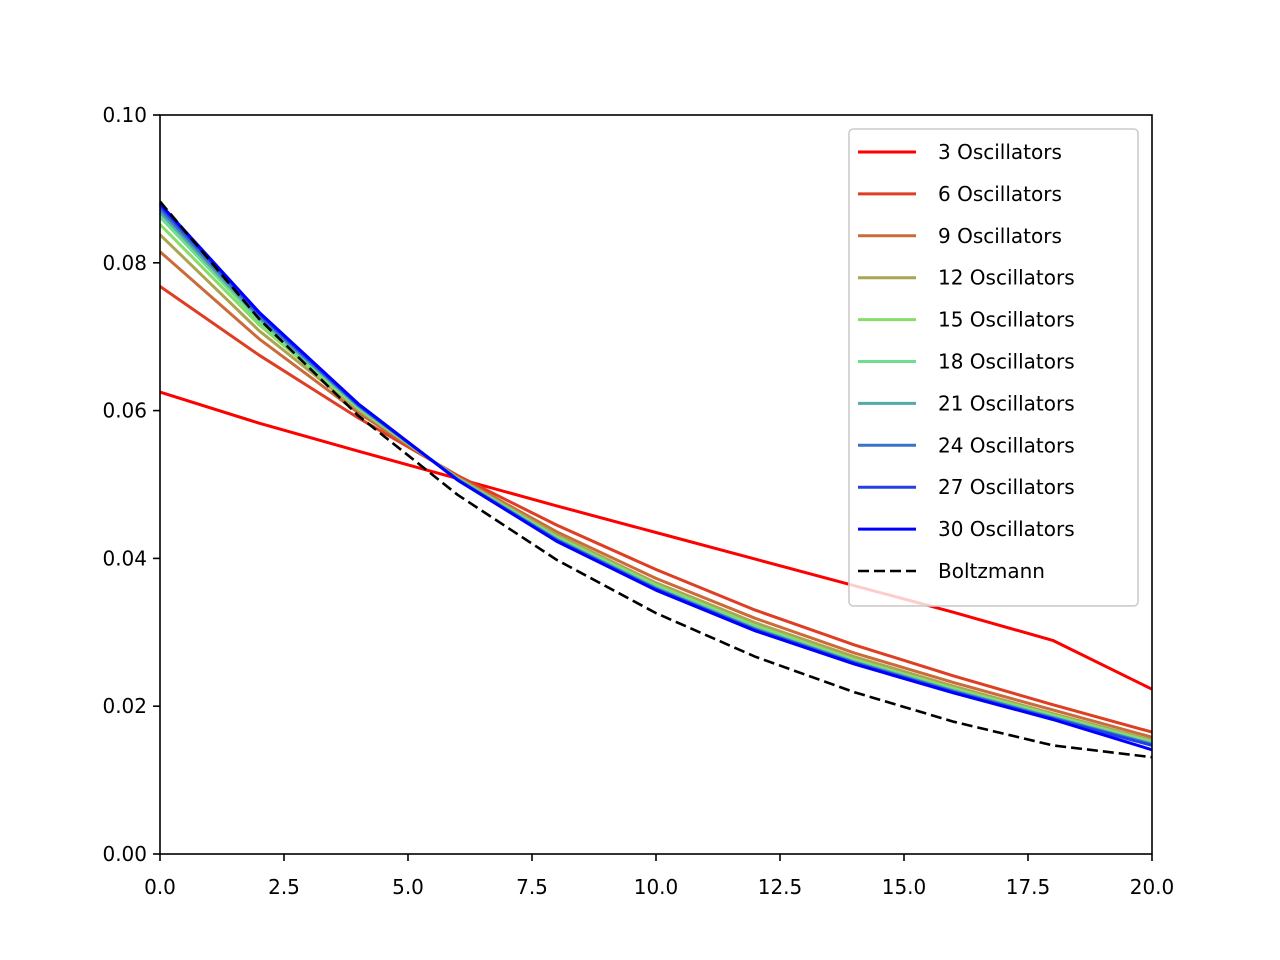 Image resolution: width=1280 pixels, height=960 pixels. I want to click on legend-label: 27 Oscillators, so click(1006, 487).